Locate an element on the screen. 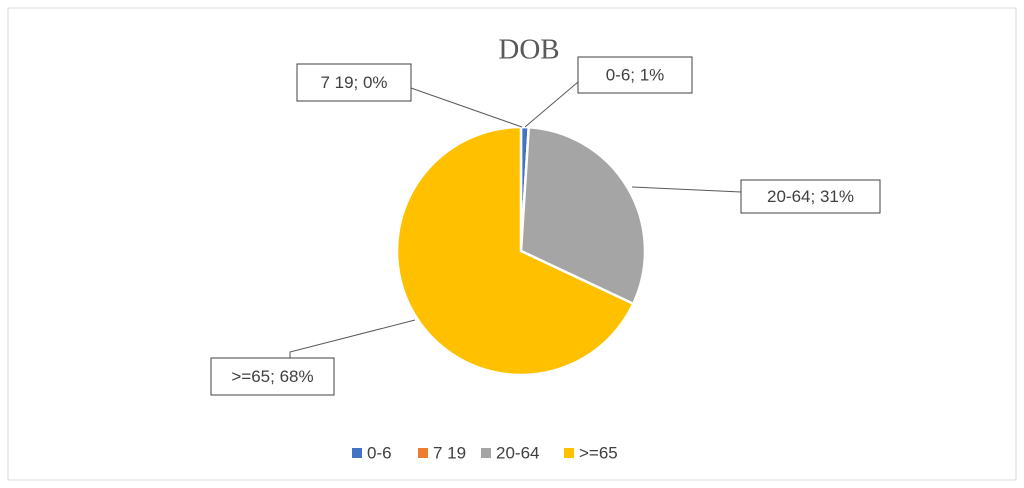 This screenshot has height=488, width=1024. legend-label: 0-6 is located at coordinates (379, 452).